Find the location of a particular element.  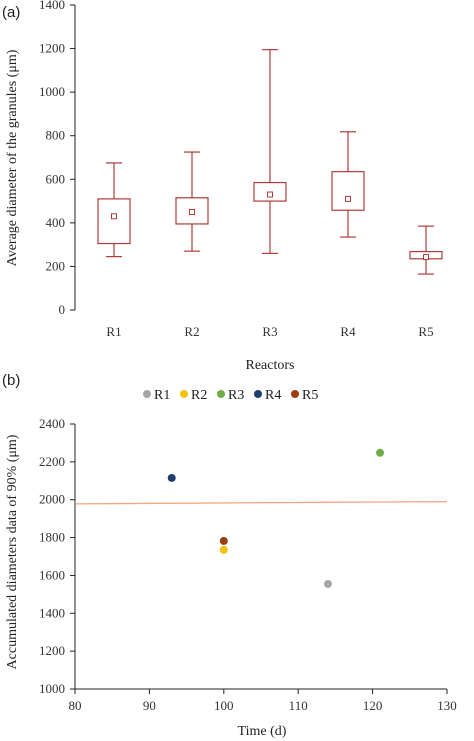

x-tick-label: R1 is located at coordinates (113, 331).